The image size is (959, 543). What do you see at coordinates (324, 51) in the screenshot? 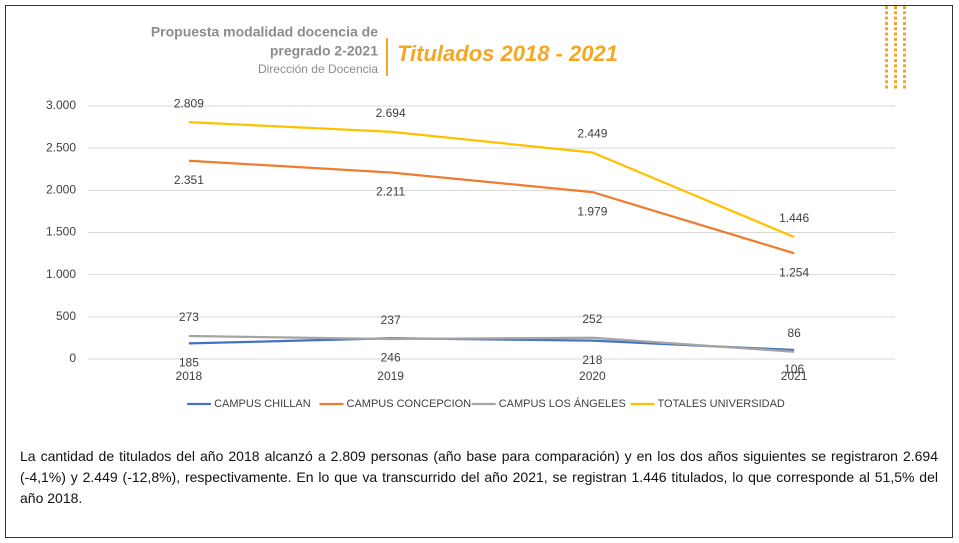
I see `header-line: pregrado 2-2021` at bounding box center [324, 51].